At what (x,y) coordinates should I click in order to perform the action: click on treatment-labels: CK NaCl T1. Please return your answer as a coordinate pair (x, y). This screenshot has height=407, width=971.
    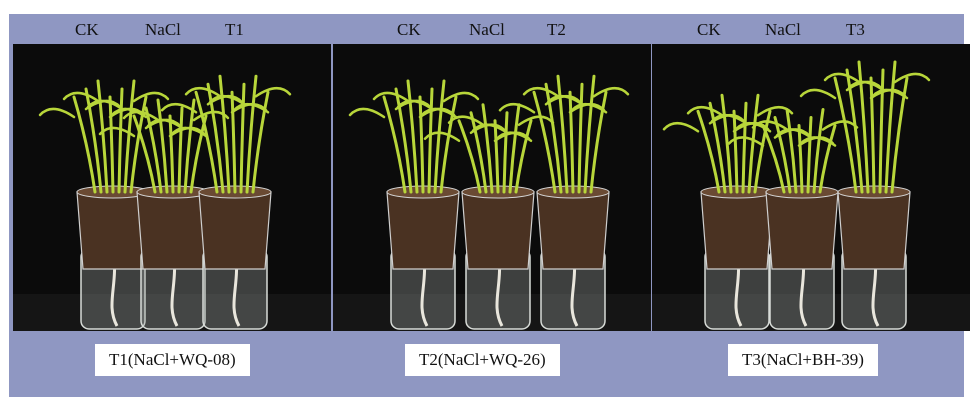
    Looking at the image, I should click on (172, 32).